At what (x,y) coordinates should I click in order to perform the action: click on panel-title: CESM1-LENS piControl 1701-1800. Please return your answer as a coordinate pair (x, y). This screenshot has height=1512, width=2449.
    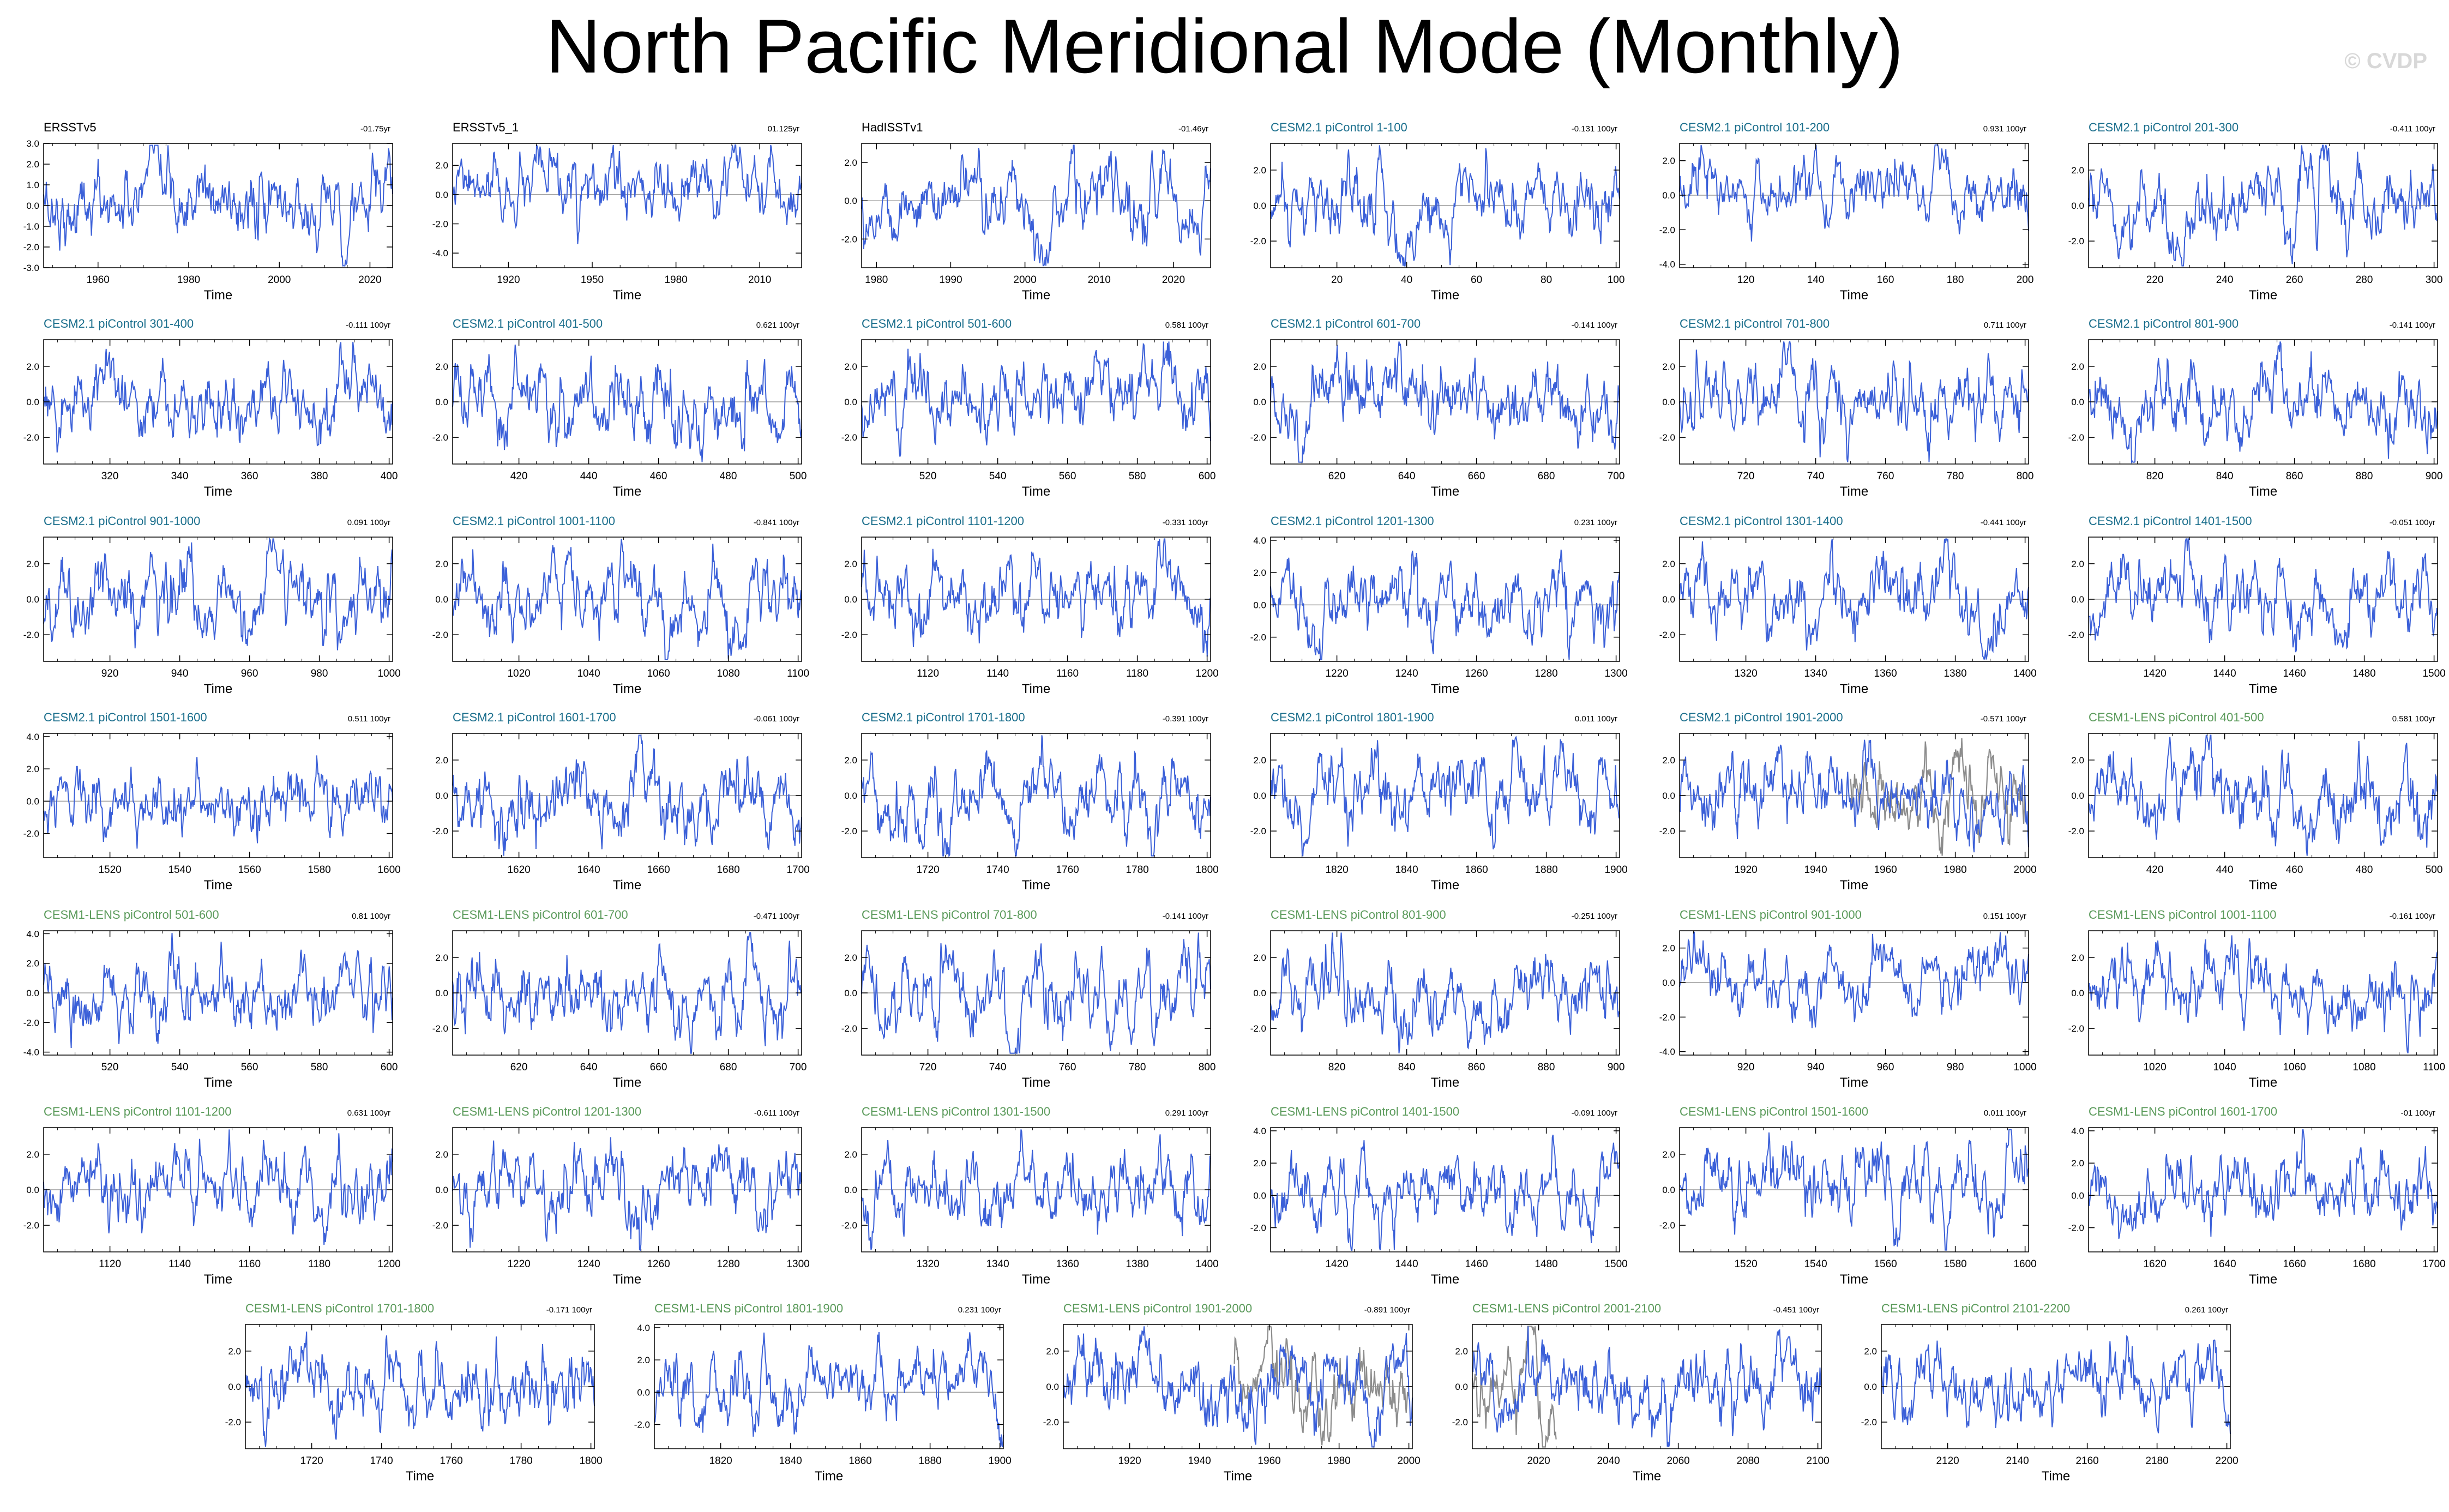
    Looking at the image, I should click on (339, 1308).